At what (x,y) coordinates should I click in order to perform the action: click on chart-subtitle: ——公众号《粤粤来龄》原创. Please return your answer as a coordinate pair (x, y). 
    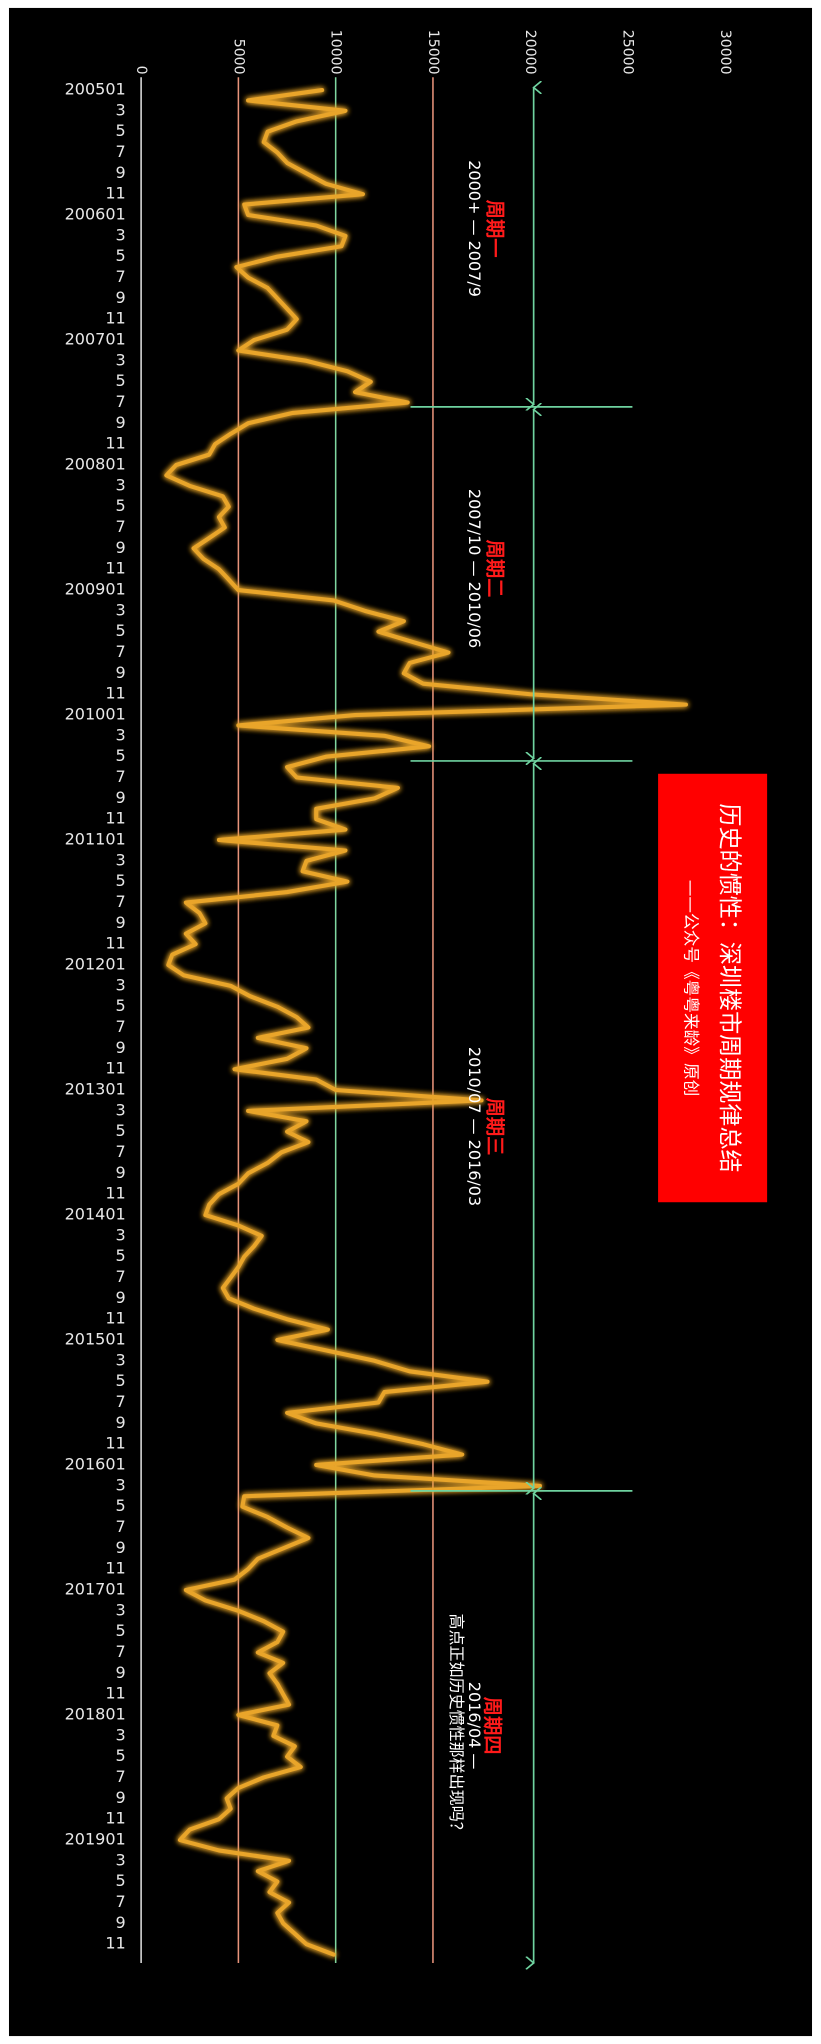
    Looking at the image, I should click on (691, 988).